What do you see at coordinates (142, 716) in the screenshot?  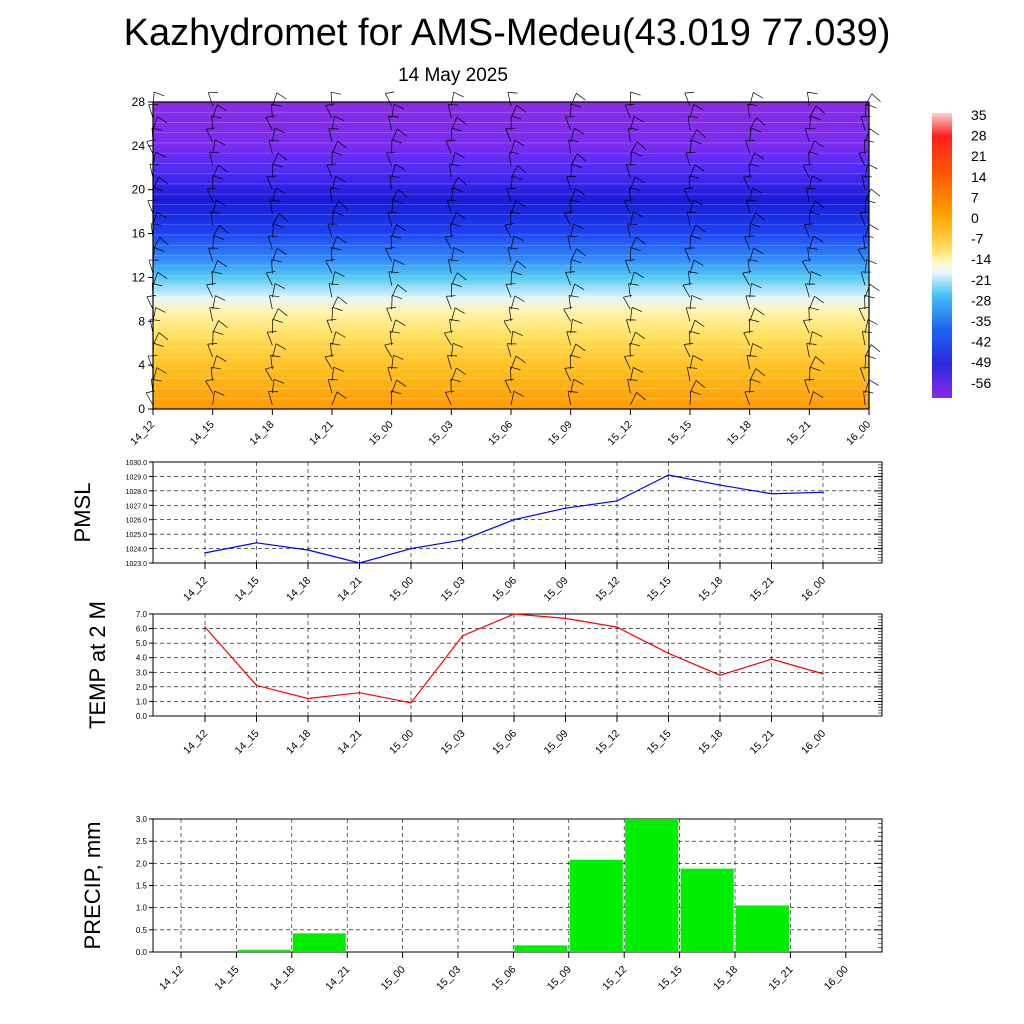 I see `y-tick-label: 0.0` at bounding box center [142, 716].